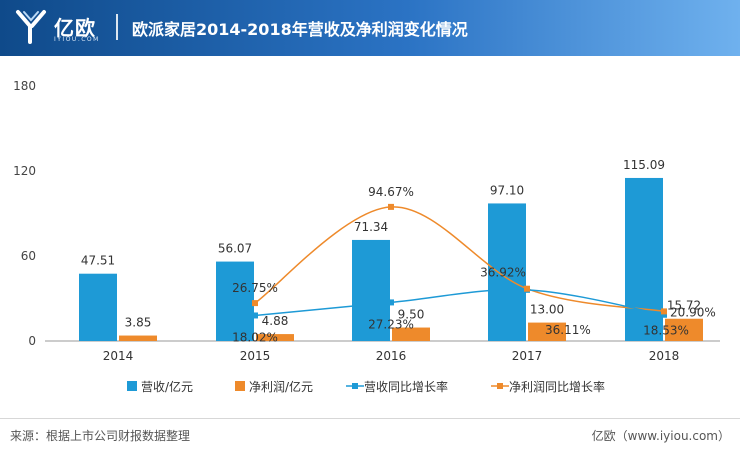  Describe the element at coordinates (660, 436) in the screenshot. I see `site-credit: 亿欧（www.iyiou.com）` at that location.